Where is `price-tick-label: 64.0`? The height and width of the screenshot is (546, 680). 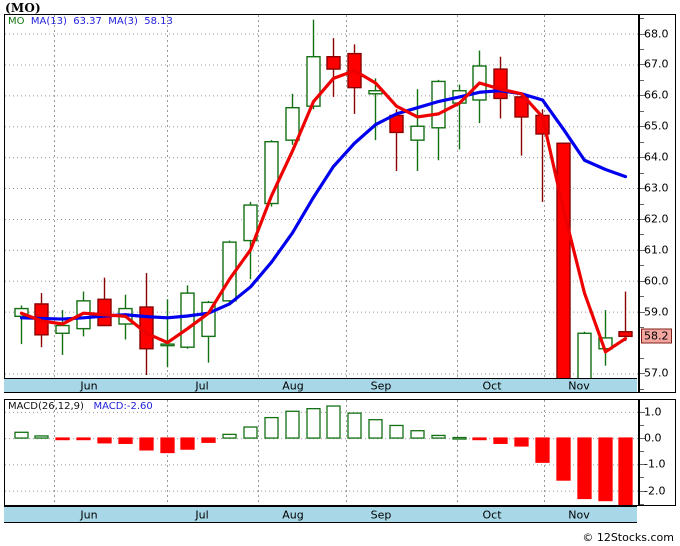 price-tick-label: 64.0 is located at coordinates (656, 157).